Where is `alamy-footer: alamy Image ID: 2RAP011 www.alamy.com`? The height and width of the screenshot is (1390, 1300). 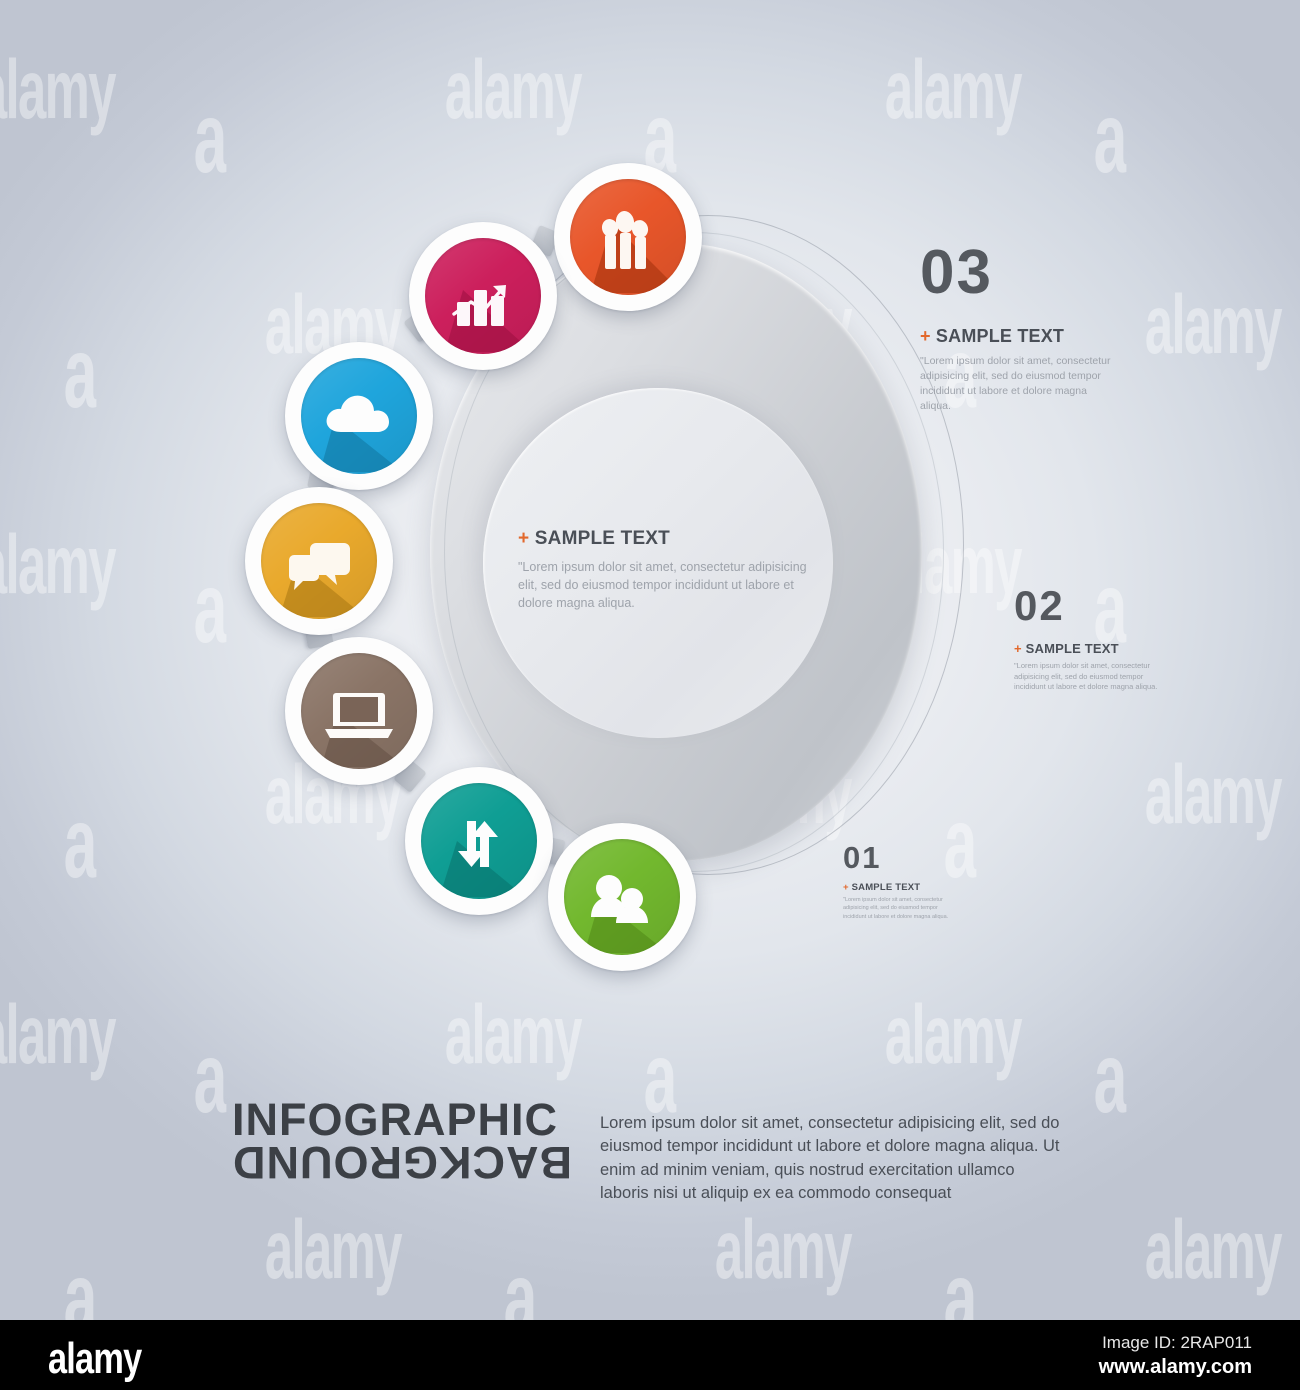
alamy-footer: alamy Image ID: 2RAP011 www.alamy.com is located at coordinates (650, 1355).